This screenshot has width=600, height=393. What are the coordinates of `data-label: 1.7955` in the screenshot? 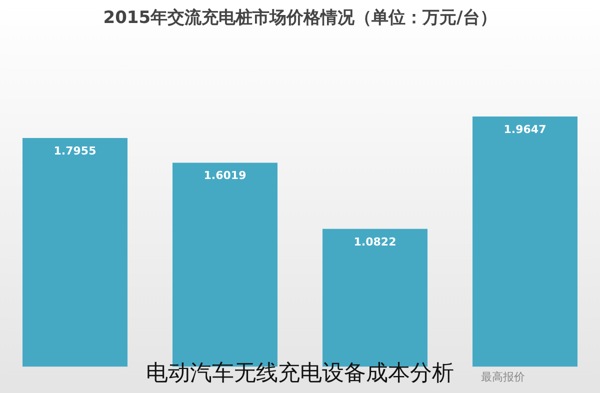 It's located at (75, 151).